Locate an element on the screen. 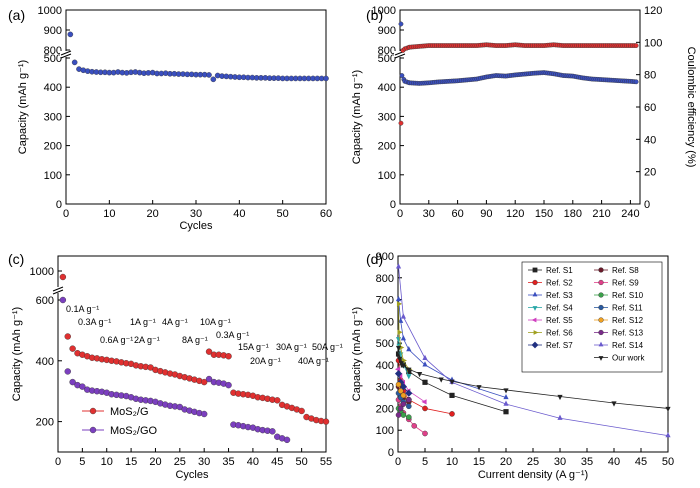  y2-tick-label: 20 is located at coordinates (650, 173).